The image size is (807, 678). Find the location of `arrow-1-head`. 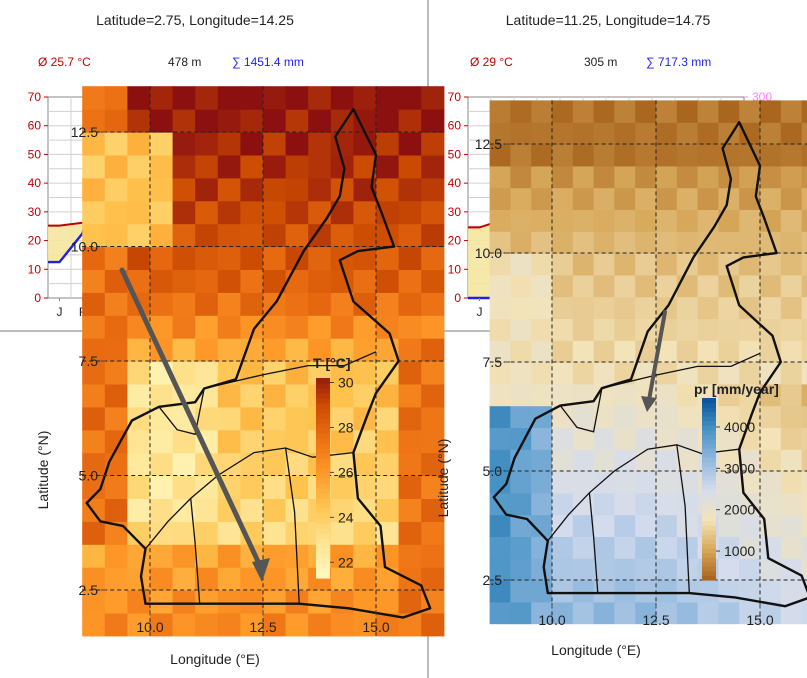

arrow-1-head is located at coordinates (261, 570).